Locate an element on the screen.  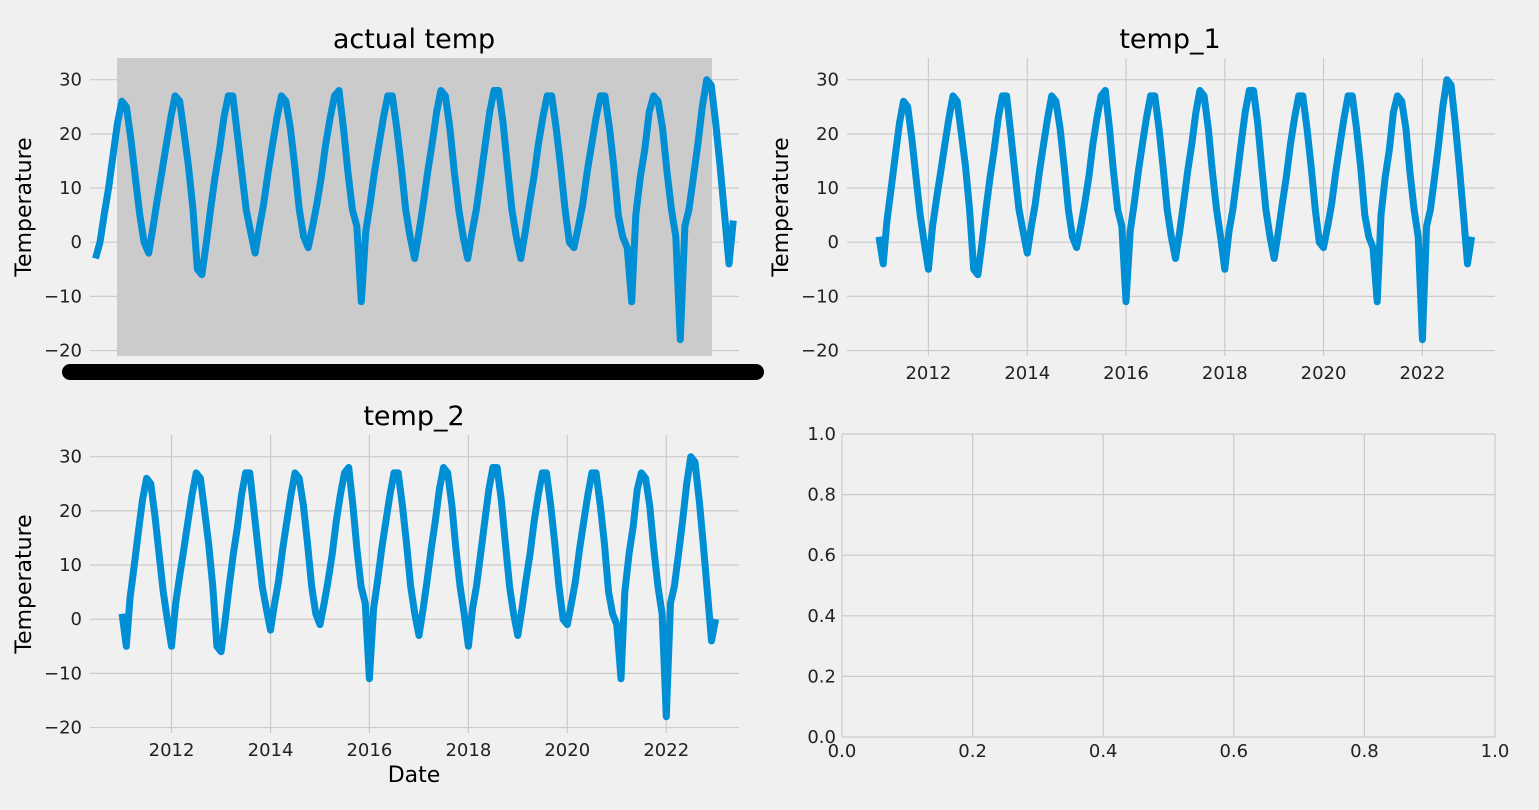
overlapping-date-labels is located at coordinates (413, 372).